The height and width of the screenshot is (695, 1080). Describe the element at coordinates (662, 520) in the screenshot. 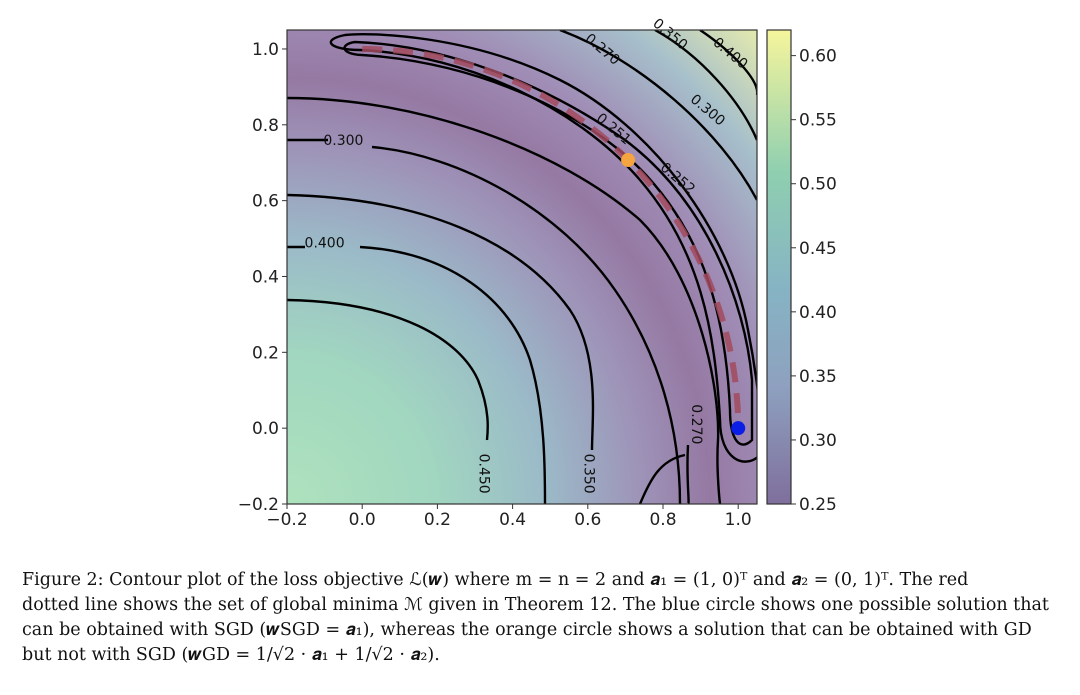

I see `x-tick-label-5: 0.8` at that location.